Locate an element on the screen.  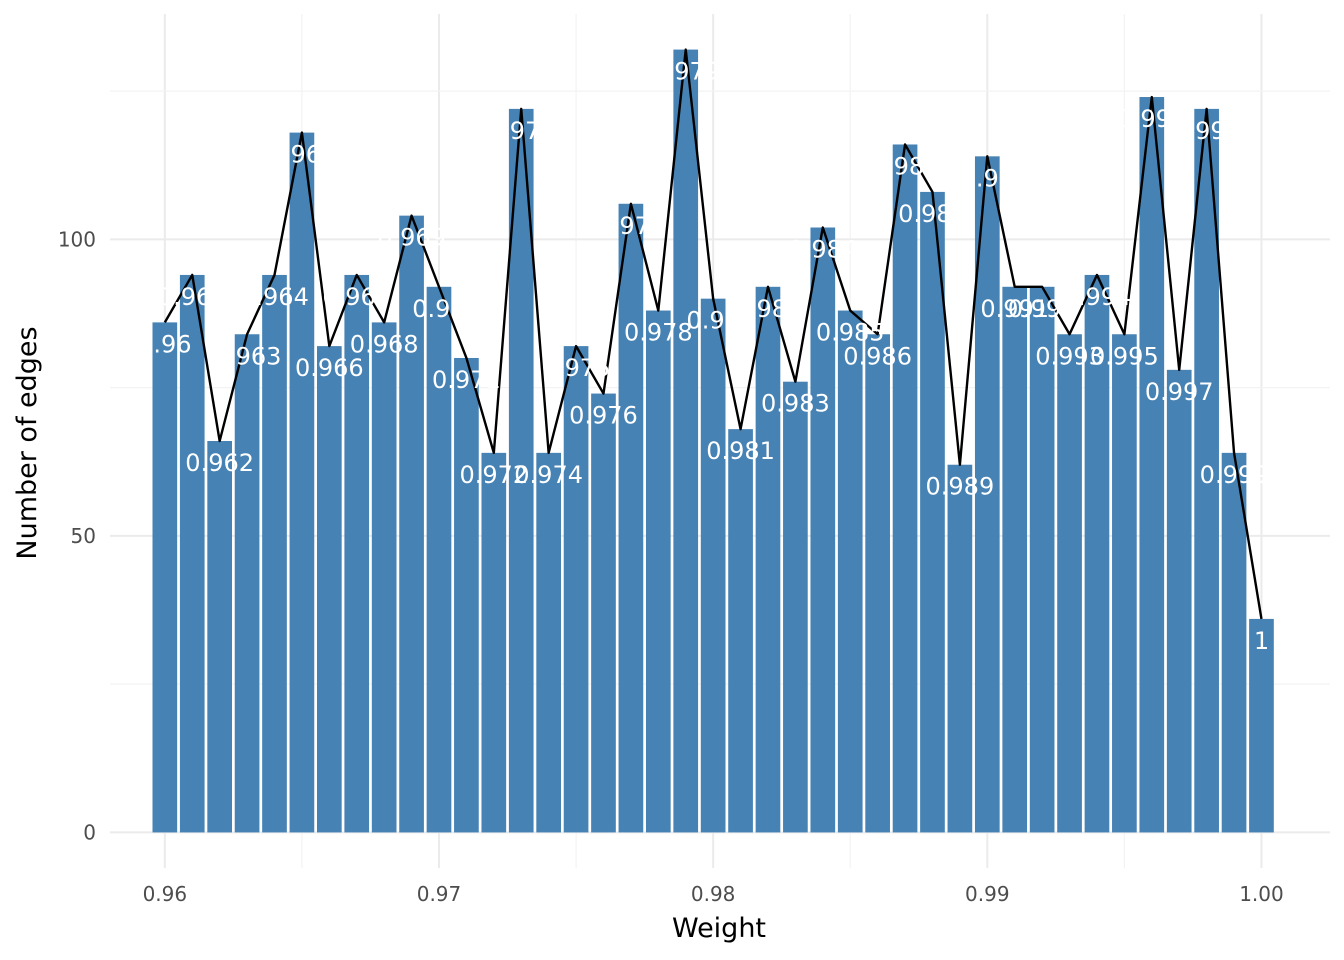
bar-value-label: 0.985 is located at coordinates (850, 333).